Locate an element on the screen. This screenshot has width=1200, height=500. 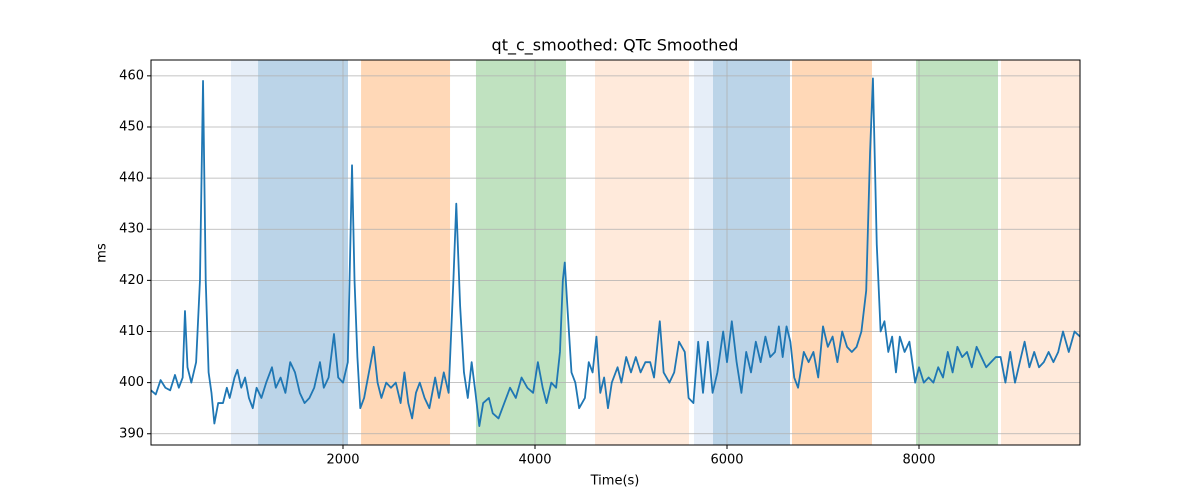
y-tick-label: 430 is located at coordinates (131, 229).